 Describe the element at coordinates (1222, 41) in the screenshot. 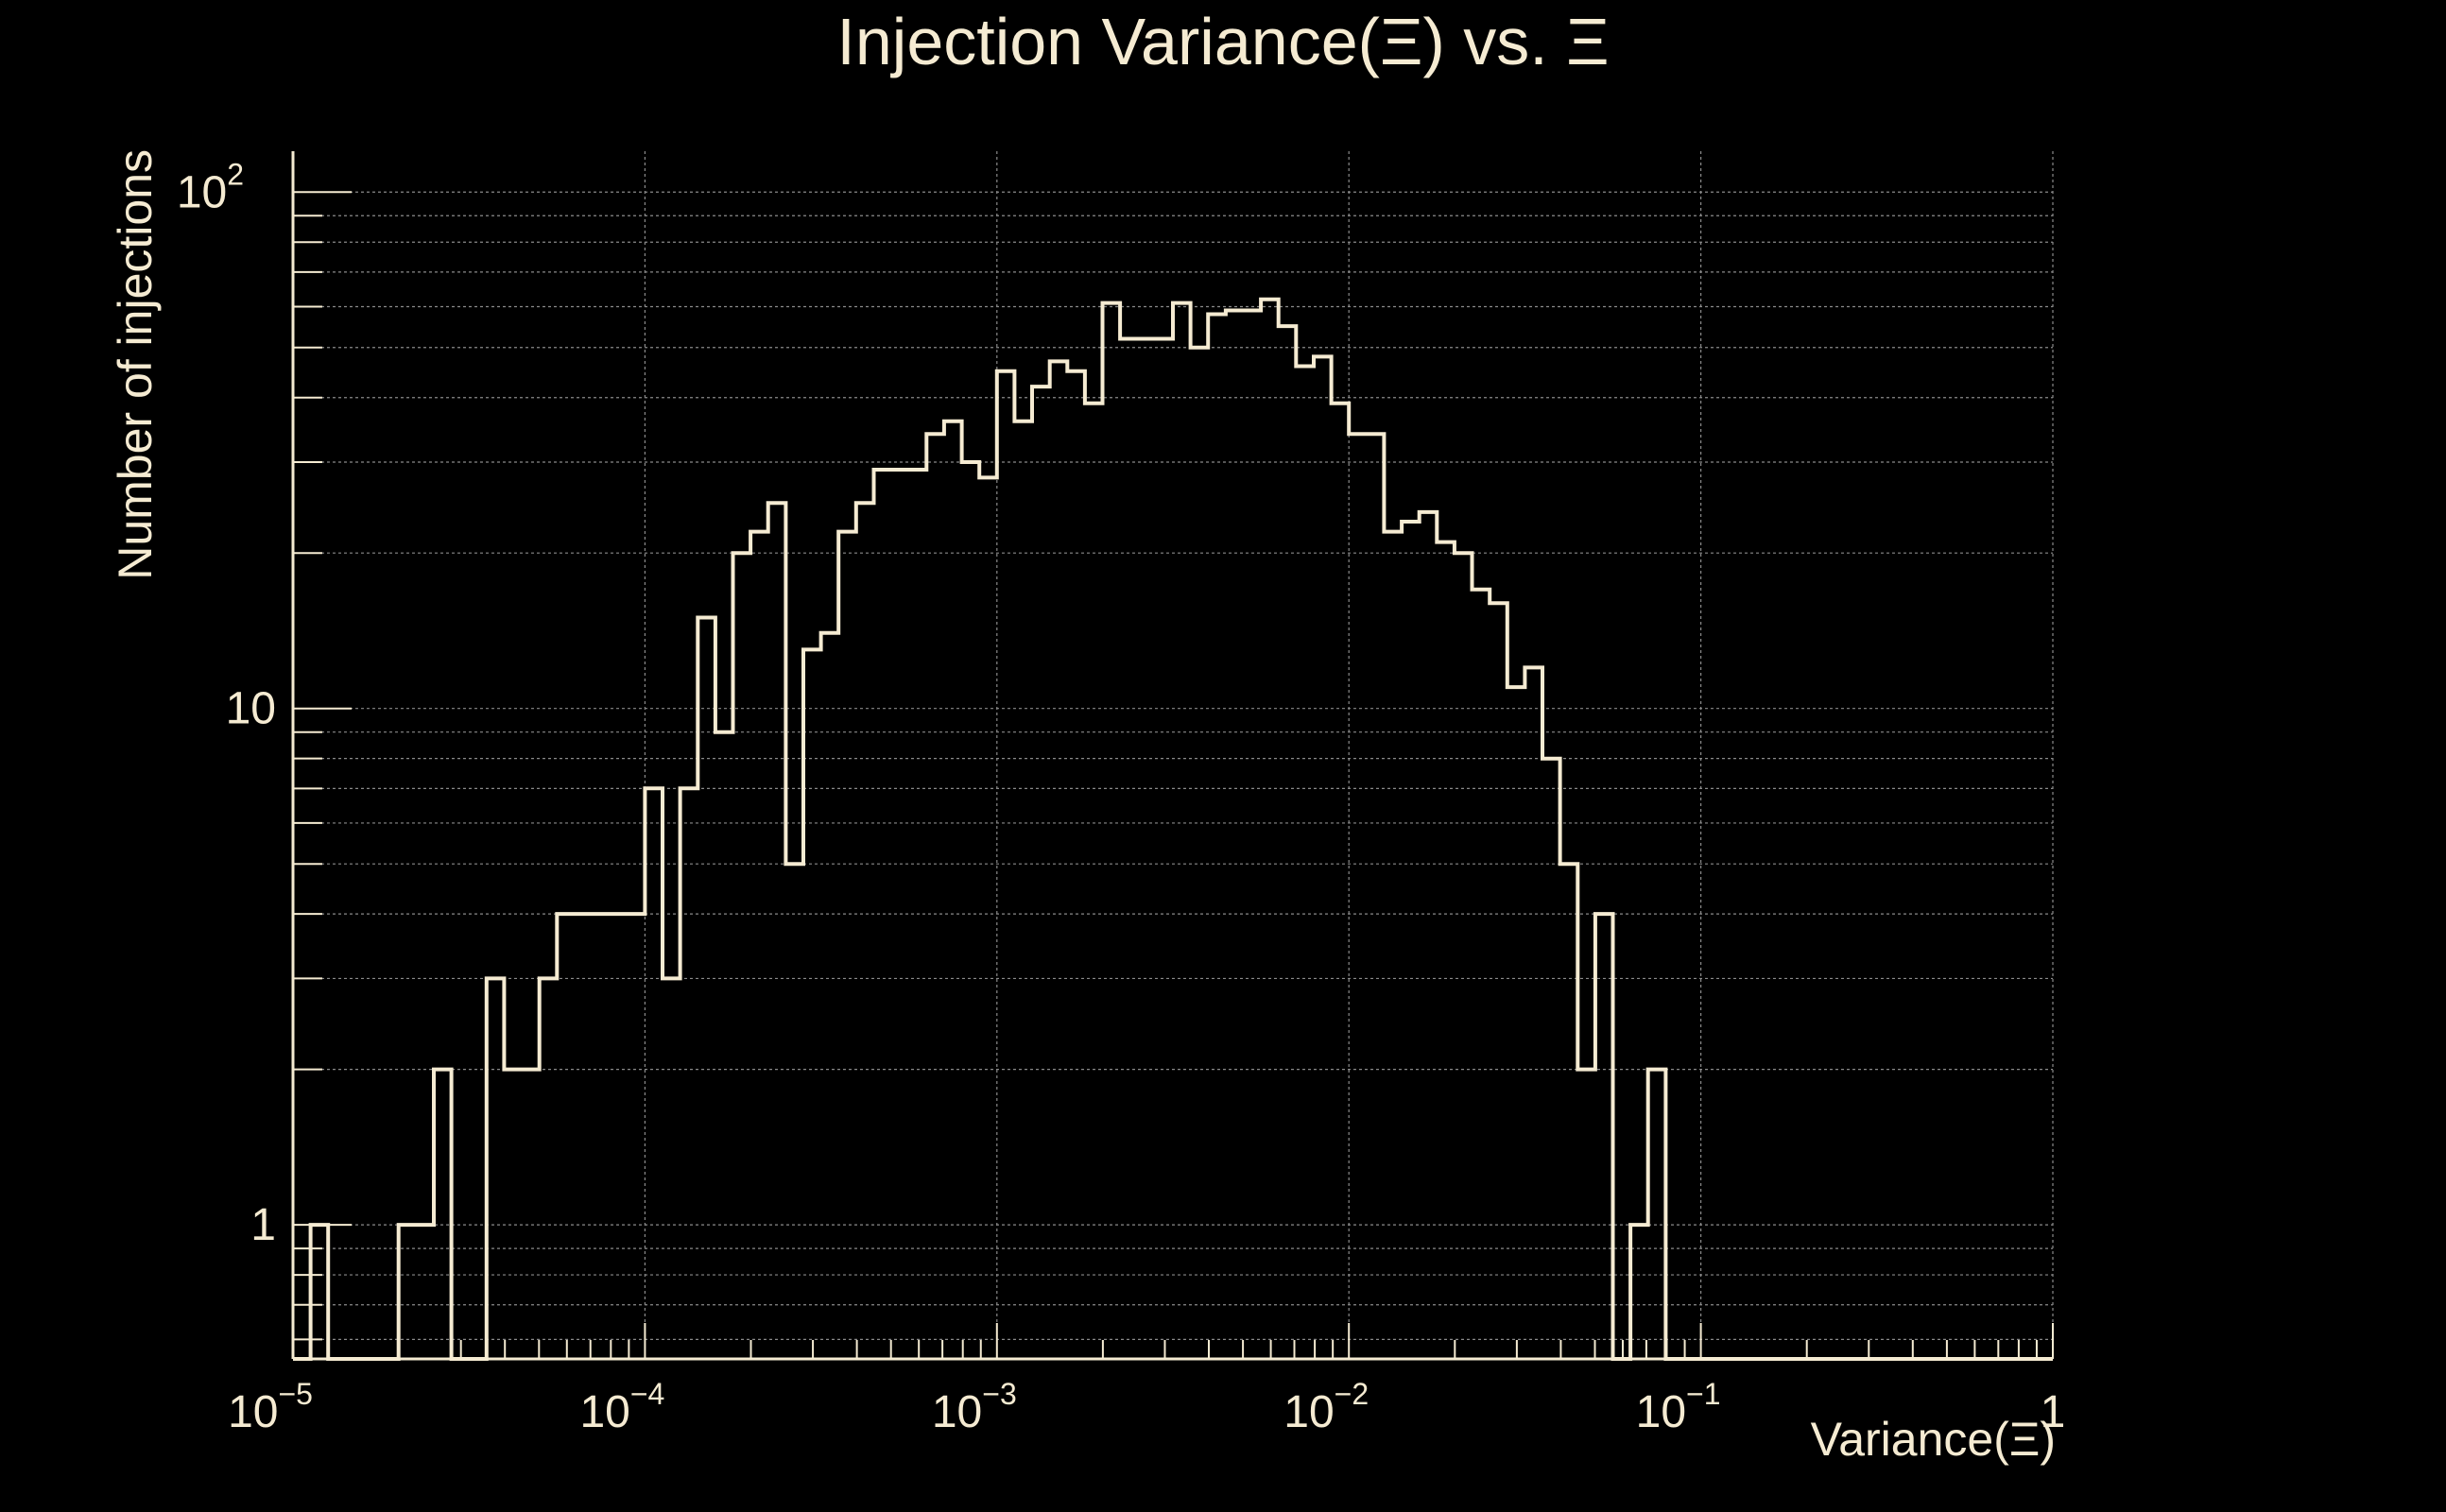

I see `chart-title: Injection Variance(Ξ) vs. Ξ` at that location.